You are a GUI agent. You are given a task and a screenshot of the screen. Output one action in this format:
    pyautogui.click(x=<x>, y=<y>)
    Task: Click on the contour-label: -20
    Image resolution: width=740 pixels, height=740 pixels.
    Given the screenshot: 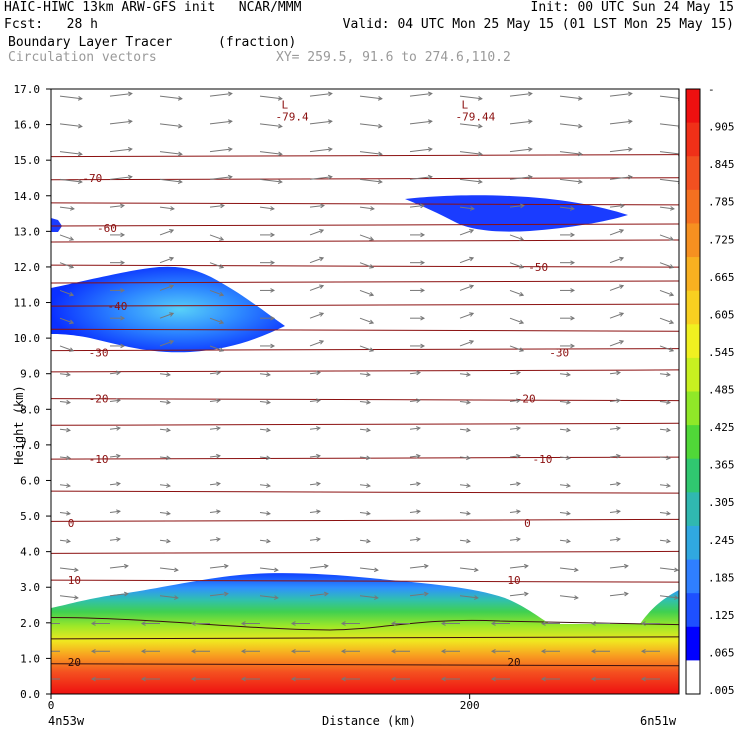 What is the action you would take?
    pyautogui.click(x=99, y=399)
    